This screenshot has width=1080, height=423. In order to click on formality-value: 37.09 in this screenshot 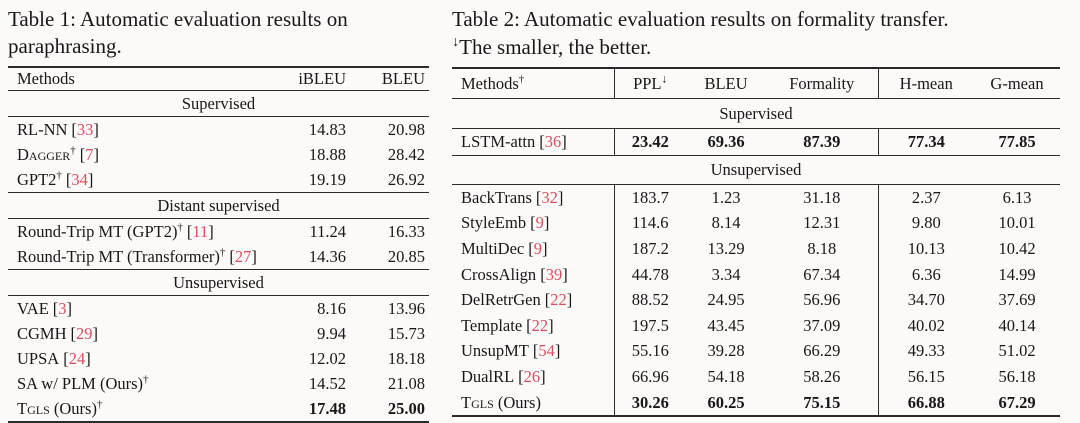, I will do `click(822, 325)`.